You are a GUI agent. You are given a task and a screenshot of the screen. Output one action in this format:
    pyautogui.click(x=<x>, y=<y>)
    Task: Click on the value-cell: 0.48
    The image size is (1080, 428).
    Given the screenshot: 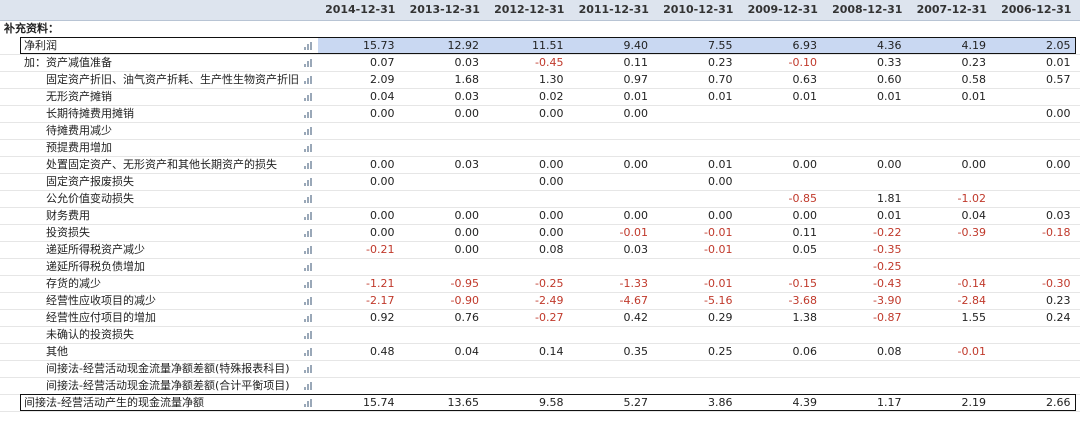 What is the action you would take?
    pyautogui.click(x=382, y=351)
    